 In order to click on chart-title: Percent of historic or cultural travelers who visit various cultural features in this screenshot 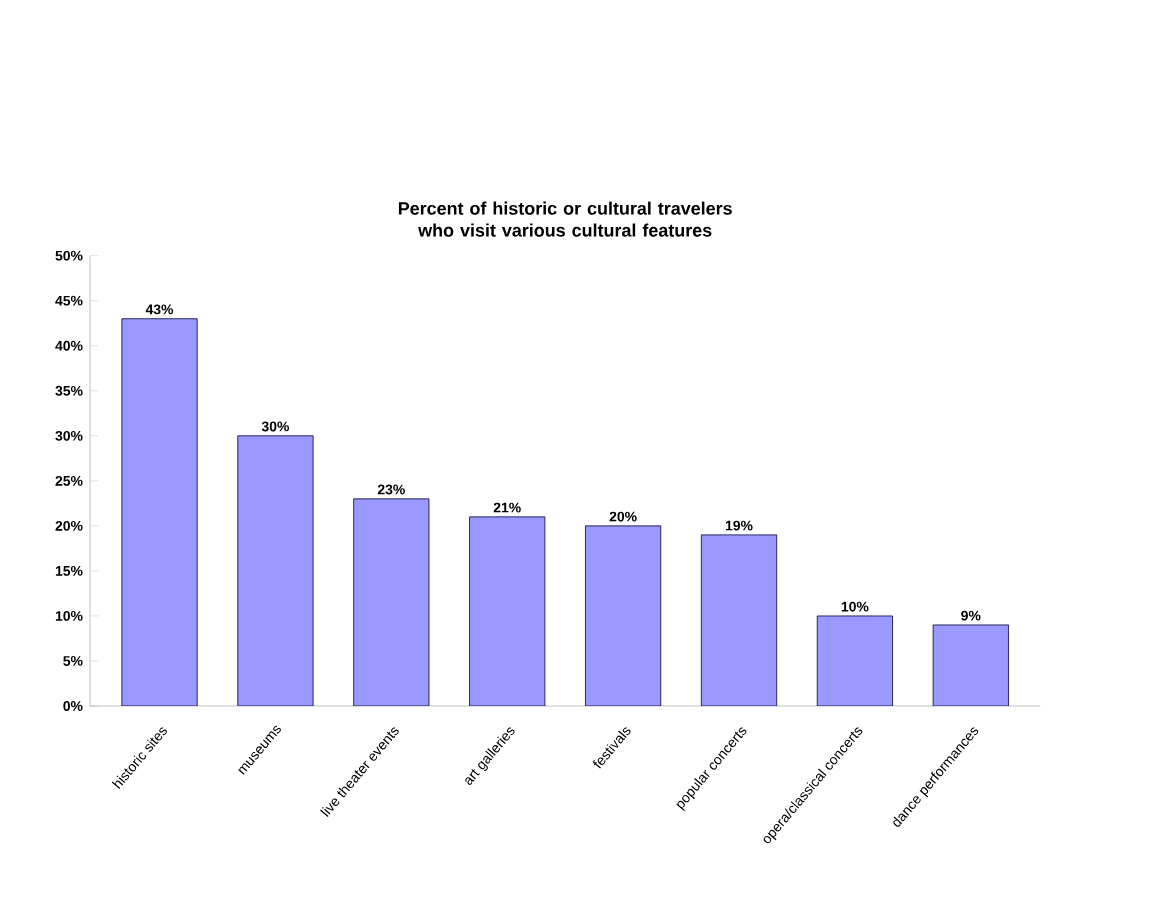, I will do `click(565, 219)`.